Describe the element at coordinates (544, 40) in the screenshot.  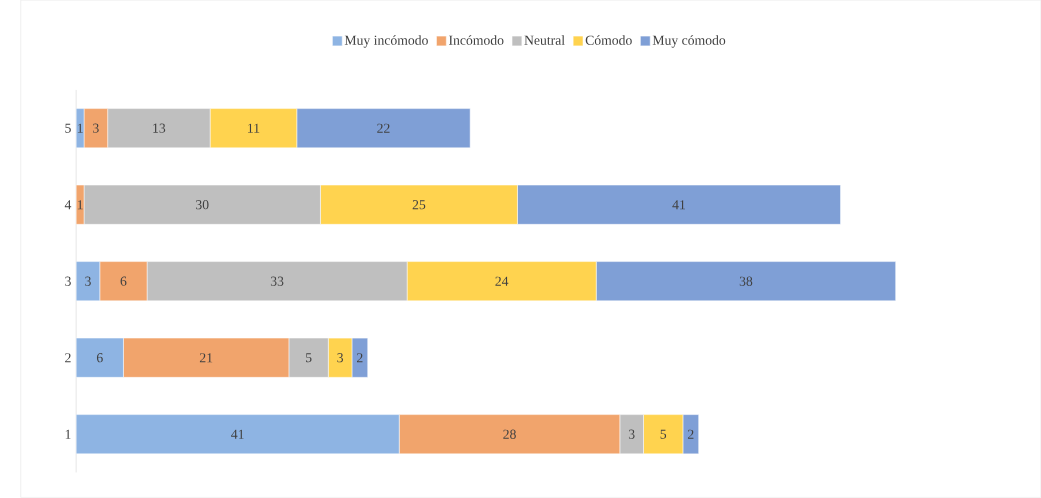
I see `legend-label: Neutral` at that location.